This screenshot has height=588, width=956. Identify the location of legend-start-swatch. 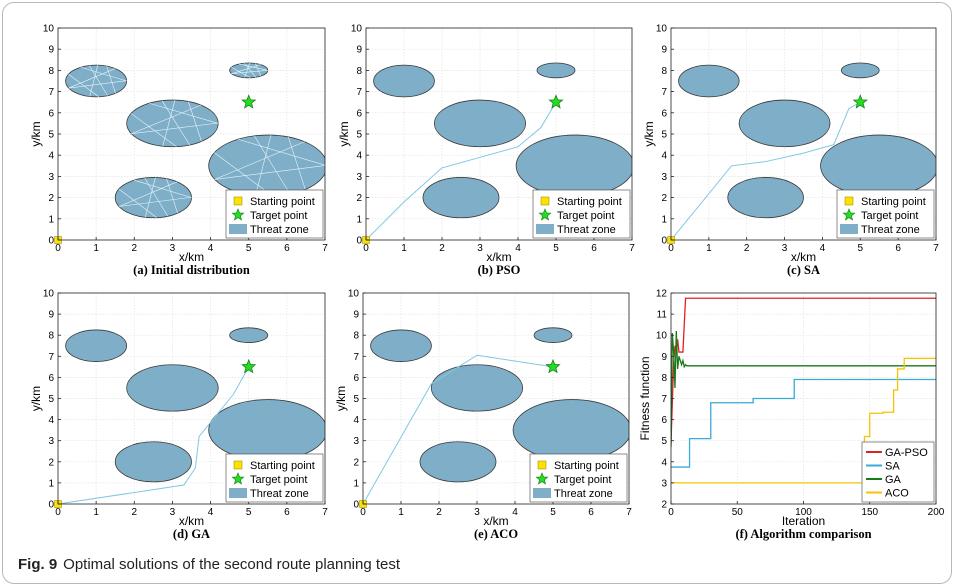
(238, 465).